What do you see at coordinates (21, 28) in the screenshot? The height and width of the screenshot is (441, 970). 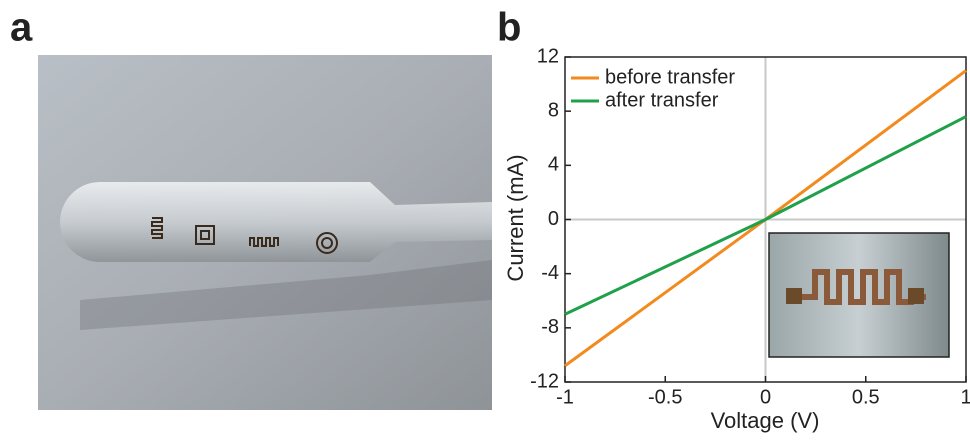 I see `panel-label: a` at bounding box center [21, 28].